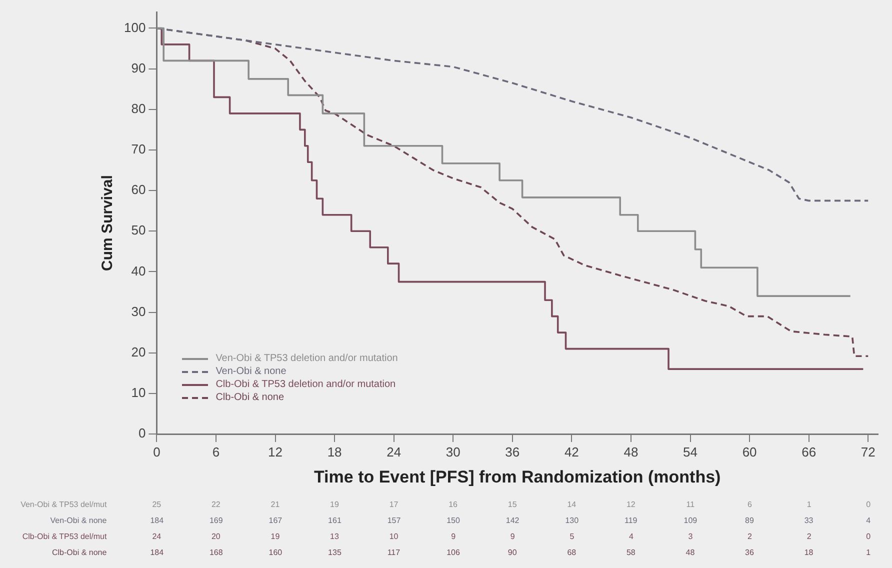  What do you see at coordinates (142, 433) in the screenshot?
I see `y-tick-label: 0` at bounding box center [142, 433].